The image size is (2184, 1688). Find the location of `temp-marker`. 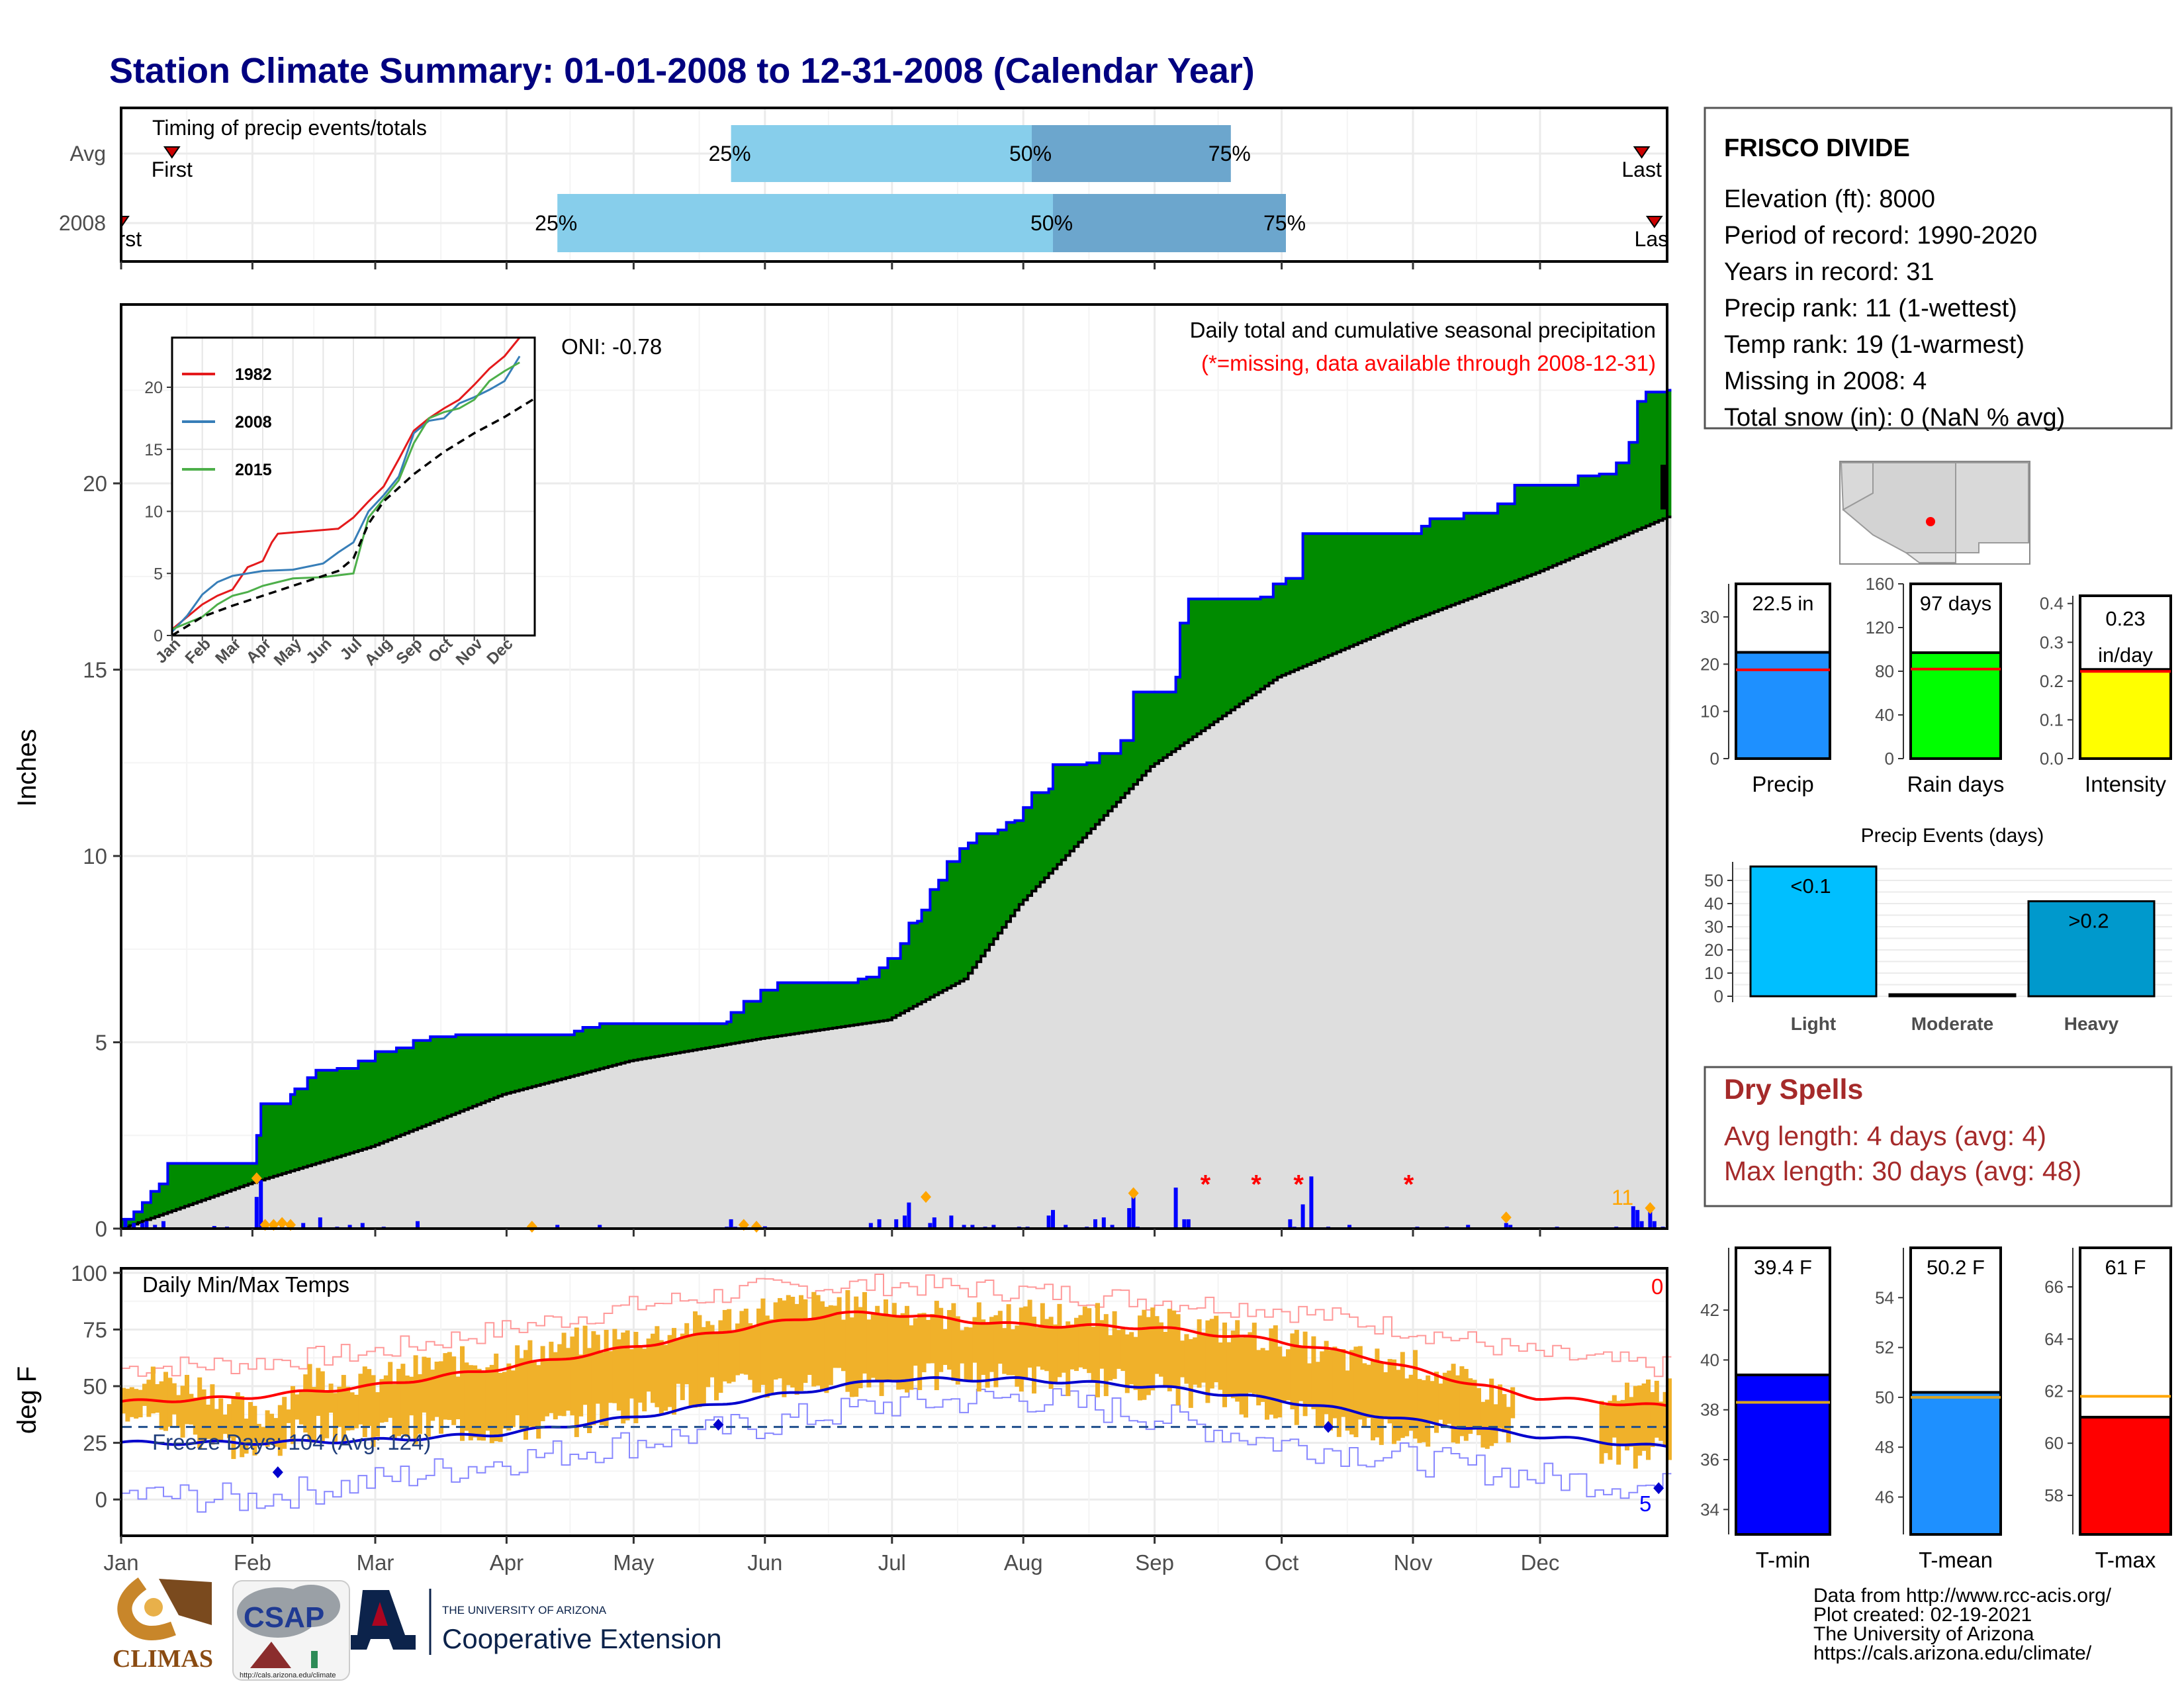

temp-marker is located at coordinates (1328, 1427).